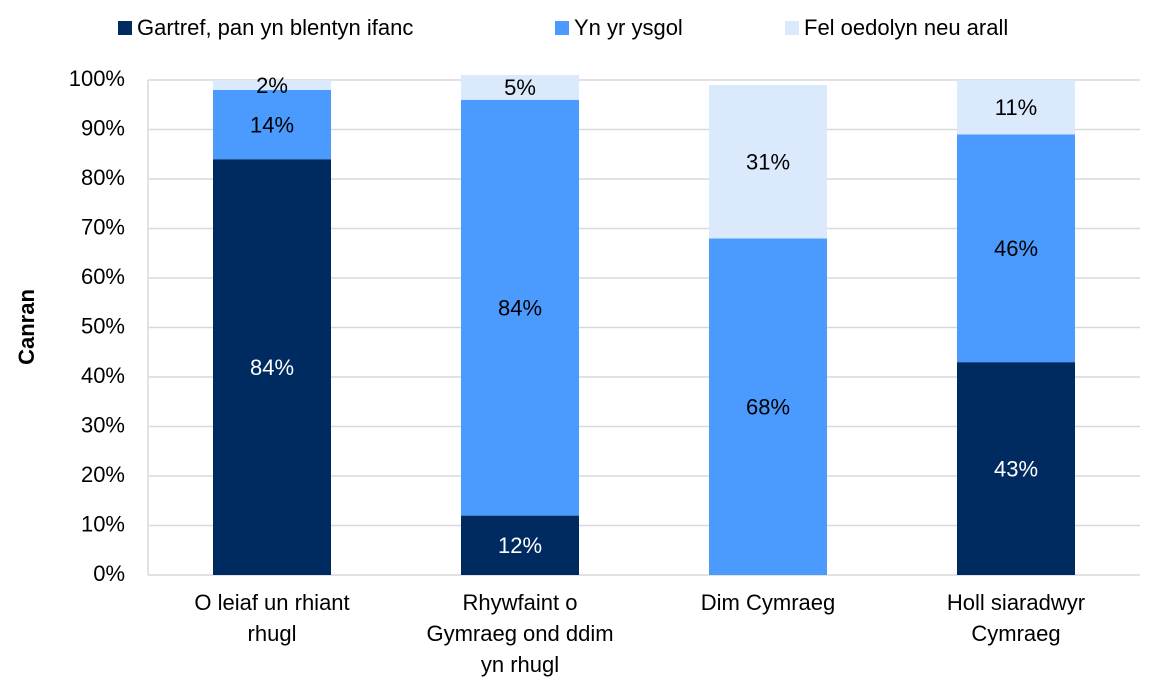 The width and height of the screenshot is (1160, 690). What do you see at coordinates (272, 618) in the screenshot?
I see `x-tick-label: O leiaf un rhiant rhugl` at bounding box center [272, 618].